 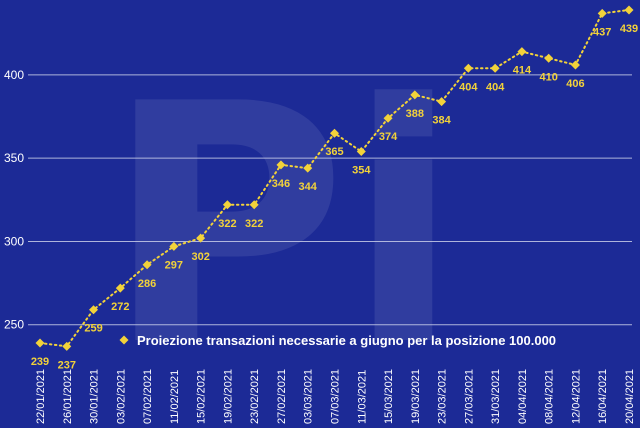 I want to click on data-label: 439, so click(x=629, y=29).